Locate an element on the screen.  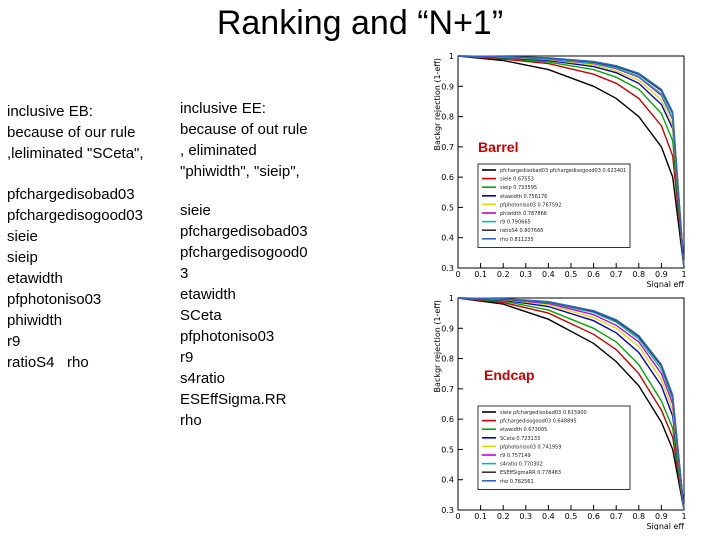
ee-heading-line: inclusive EE: is located at coordinates (223, 108).